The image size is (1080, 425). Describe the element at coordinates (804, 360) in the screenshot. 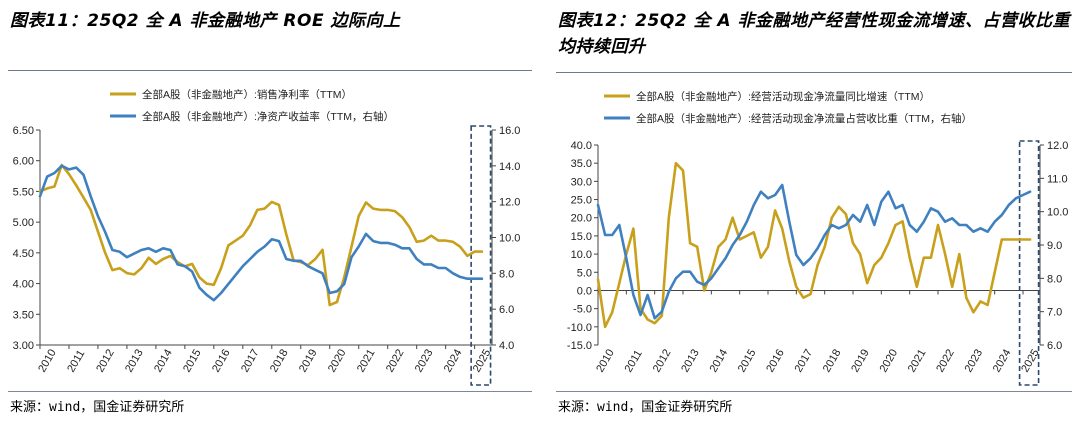

I see `right-chart-x-tick-label: 2017` at that location.